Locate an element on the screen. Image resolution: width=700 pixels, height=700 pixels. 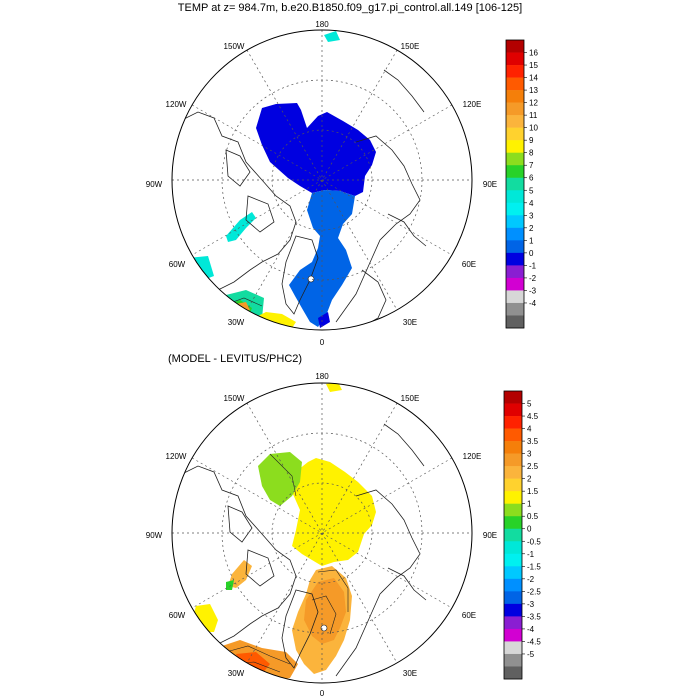
bottom-colorbar-label-4: 3 is located at coordinates (529, 454).